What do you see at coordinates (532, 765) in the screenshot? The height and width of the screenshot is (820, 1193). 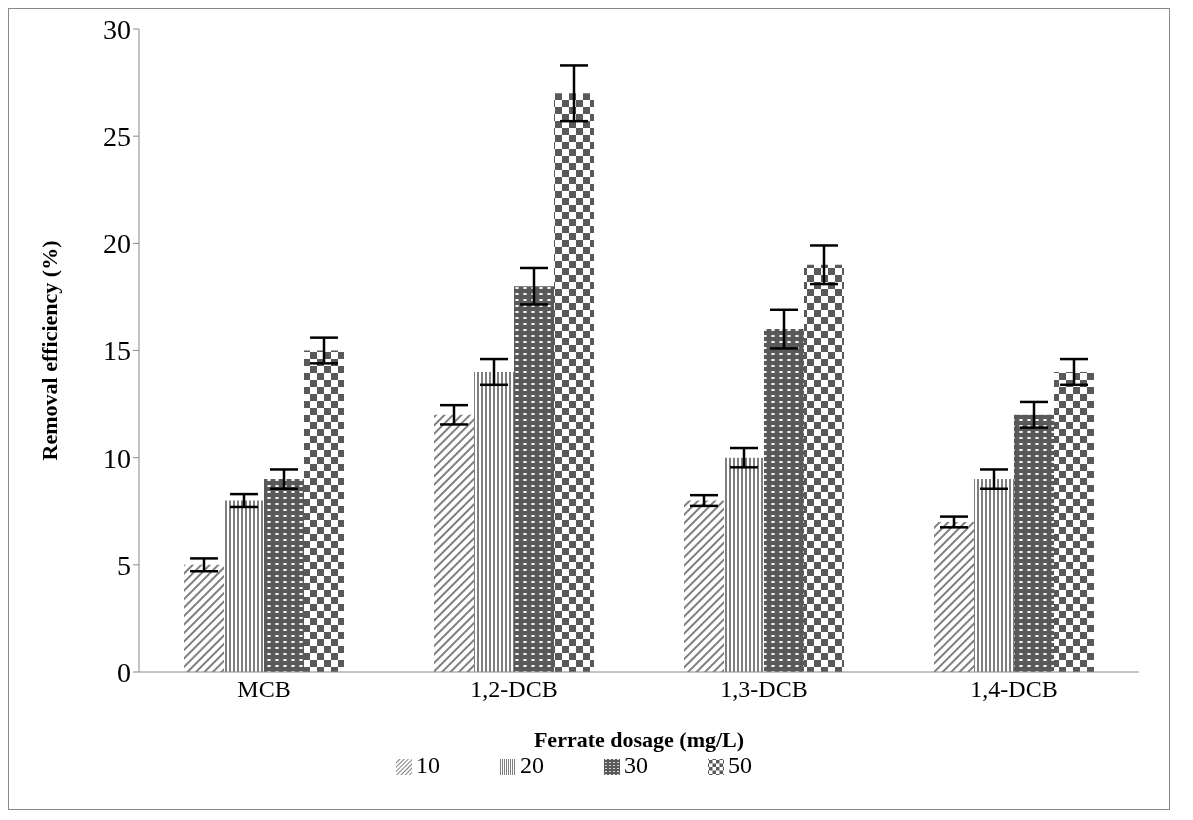 I see `legend-label: 20` at bounding box center [532, 765].